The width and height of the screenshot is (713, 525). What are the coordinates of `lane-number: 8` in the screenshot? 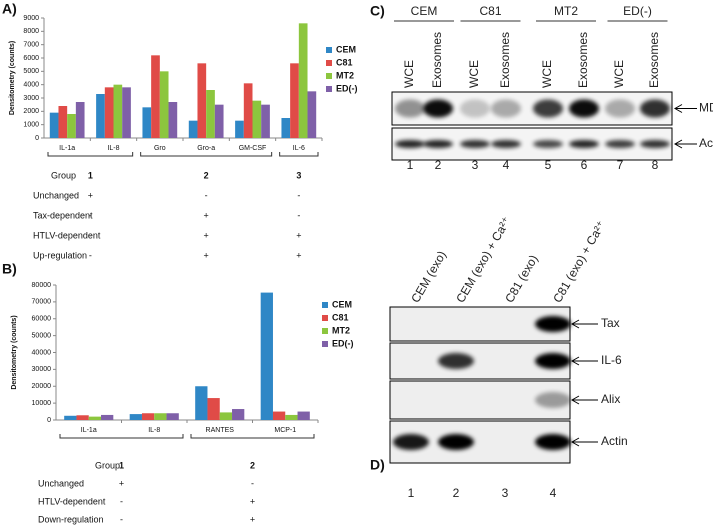 It's located at (655, 165).